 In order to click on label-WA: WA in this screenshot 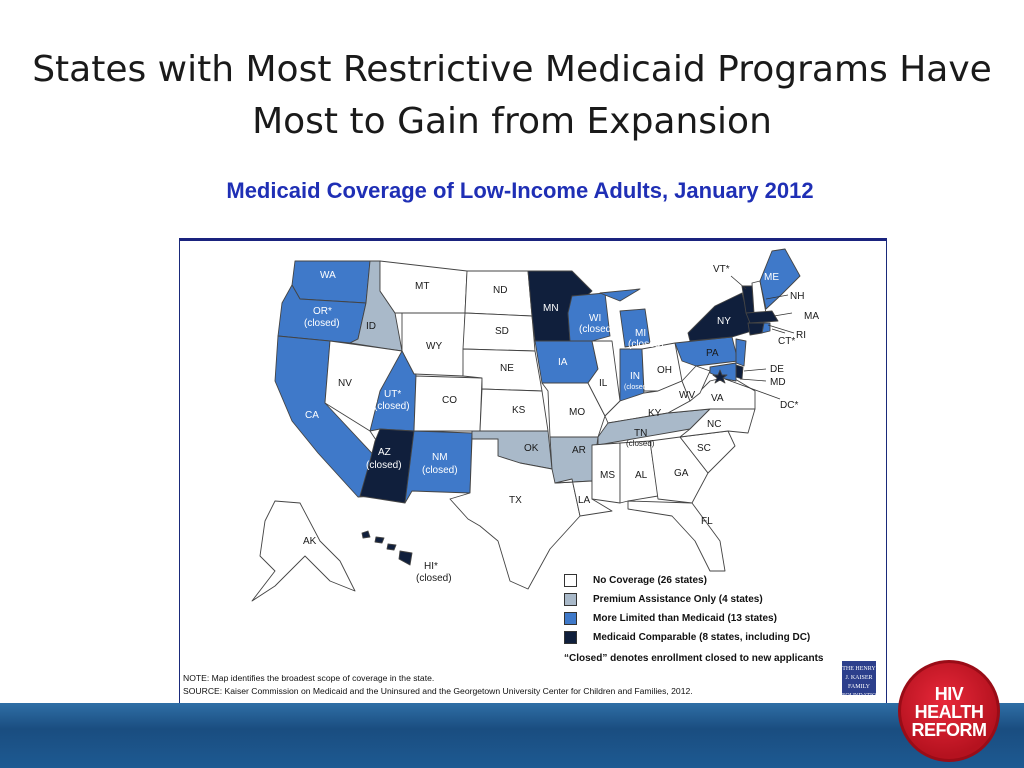, I will do `click(328, 275)`.